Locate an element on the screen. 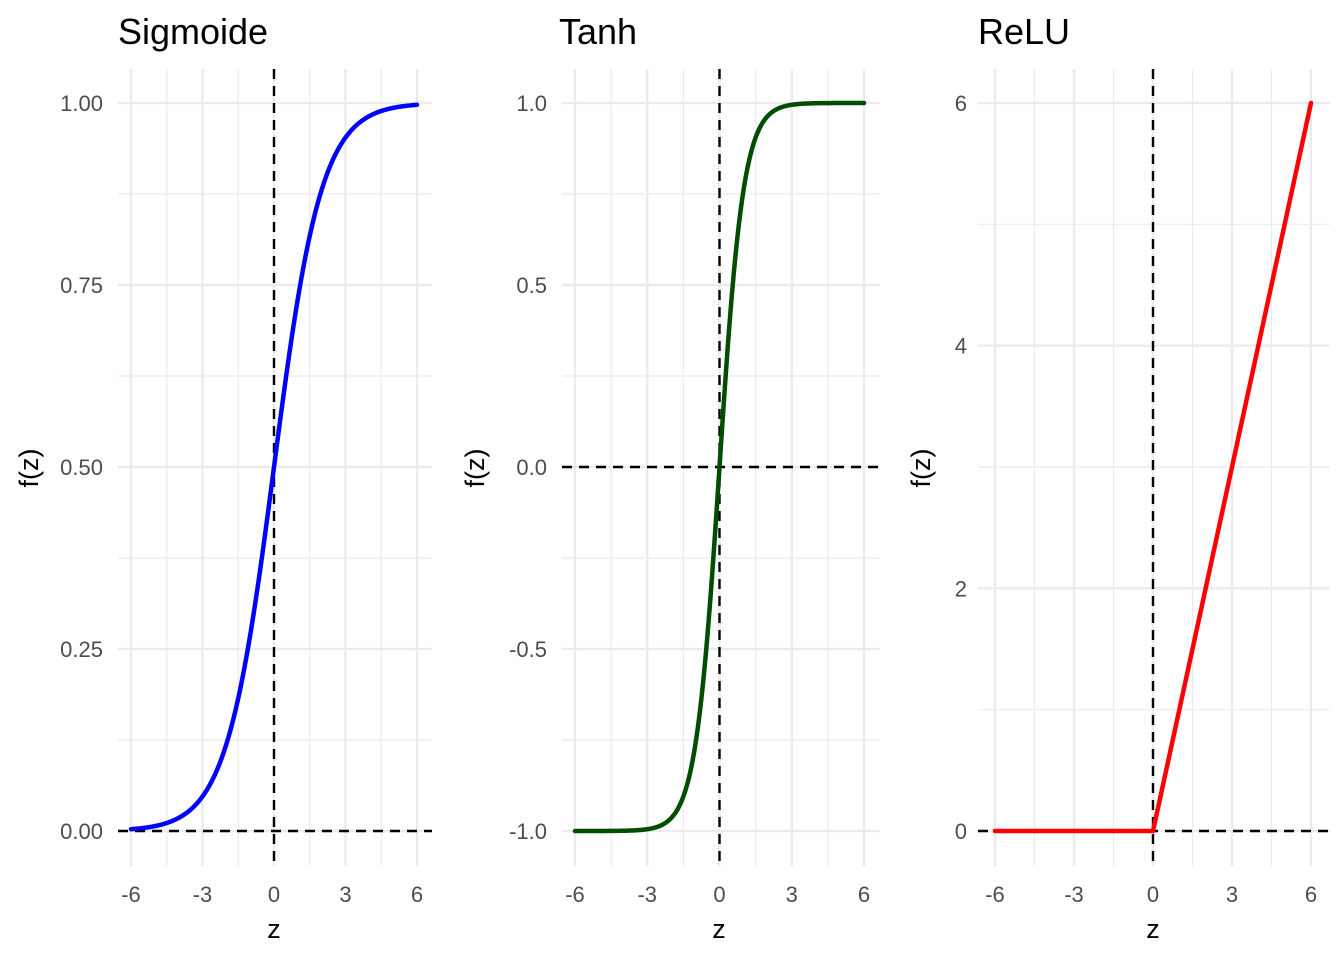 This screenshot has height=960, width=1344. panel-title: Sigmoide is located at coordinates (193, 31).